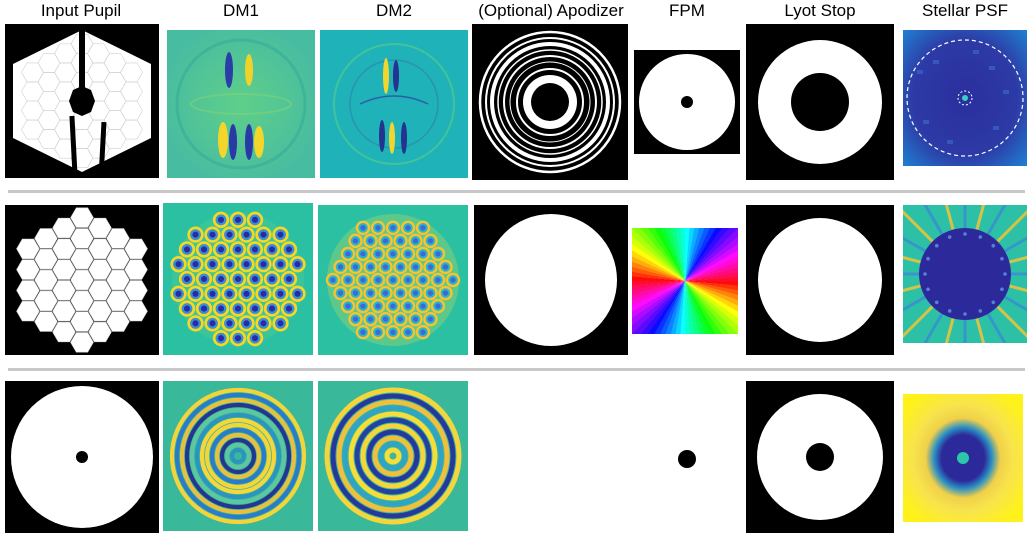 The height and width of the screenshot is (533, 1027). I want to click on row1-dm2, so click(394, 104).